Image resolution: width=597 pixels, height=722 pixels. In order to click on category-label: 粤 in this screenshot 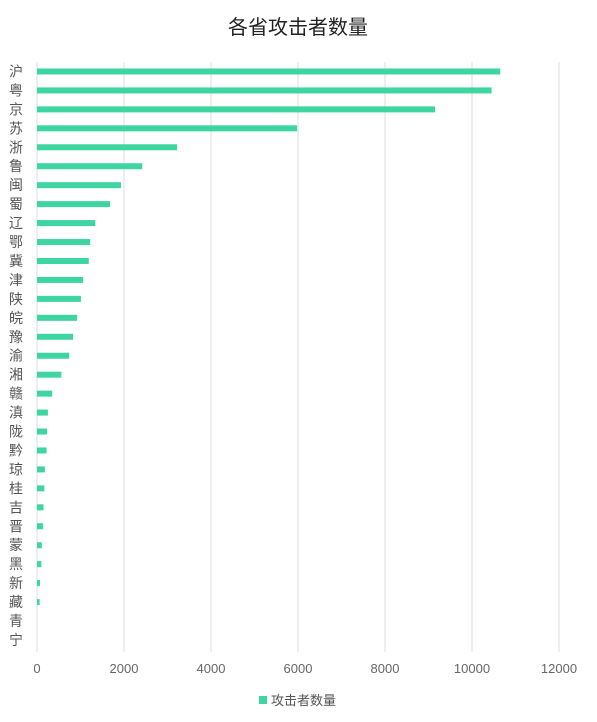, I will do `click(16, 91)`.